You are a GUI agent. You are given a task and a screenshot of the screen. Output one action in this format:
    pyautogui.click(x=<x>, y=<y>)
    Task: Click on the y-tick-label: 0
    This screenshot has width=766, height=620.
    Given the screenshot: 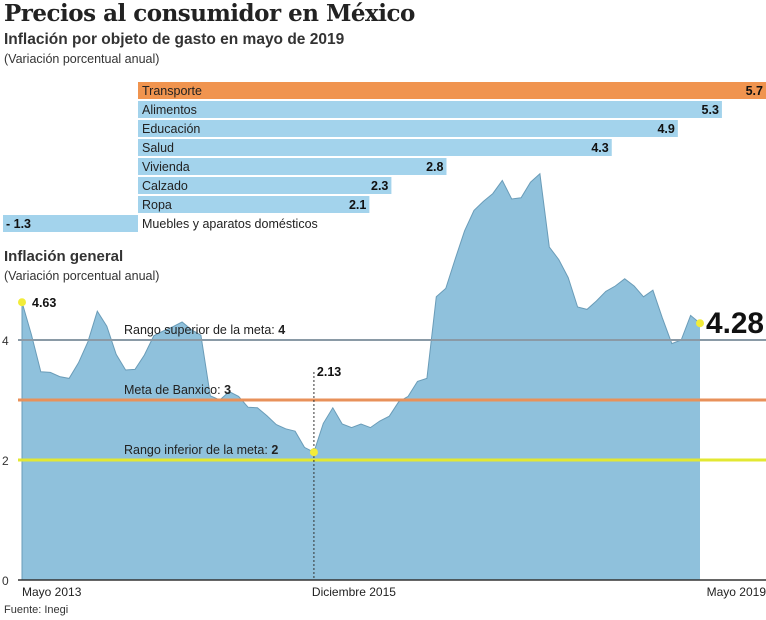 What is the action you would take?
    pyautogui.click(x=5, y=581)
    